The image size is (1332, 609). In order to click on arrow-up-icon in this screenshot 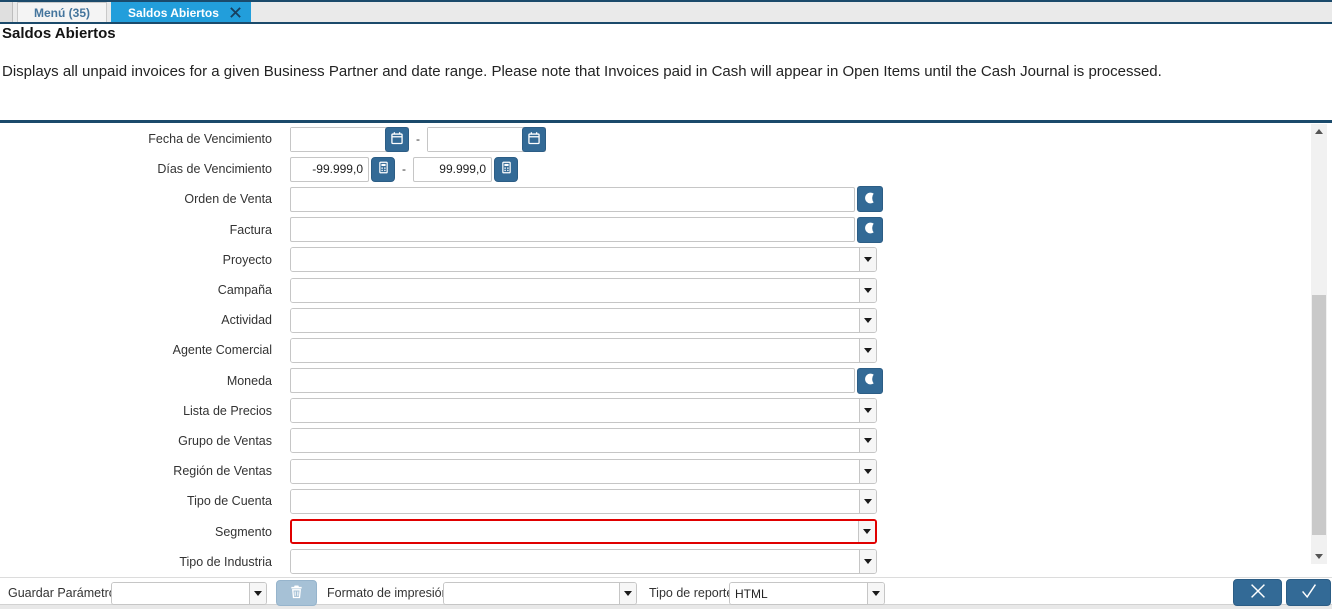, I will do `click(1319, 131)`.